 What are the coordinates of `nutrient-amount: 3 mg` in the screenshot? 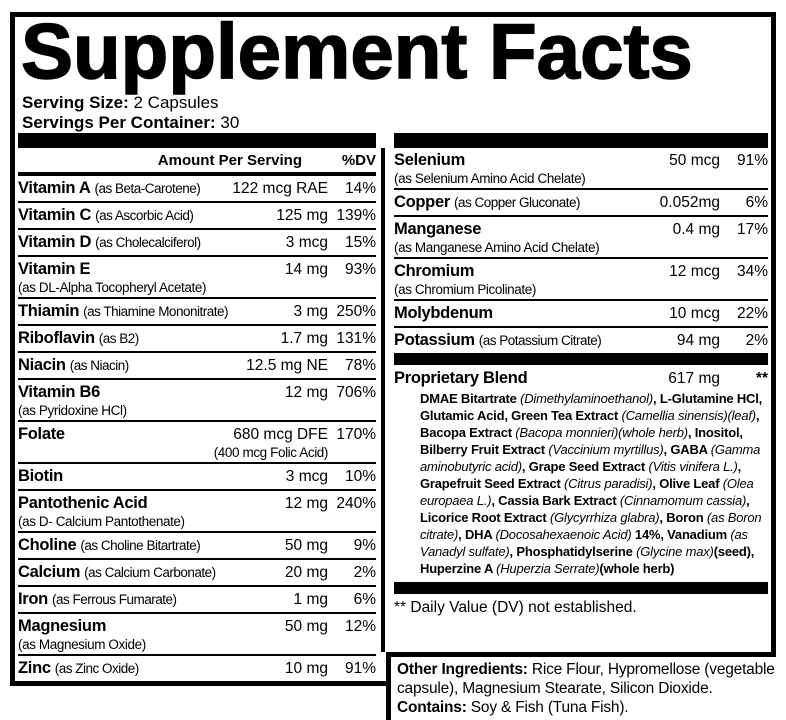 It's located at (311, 311).